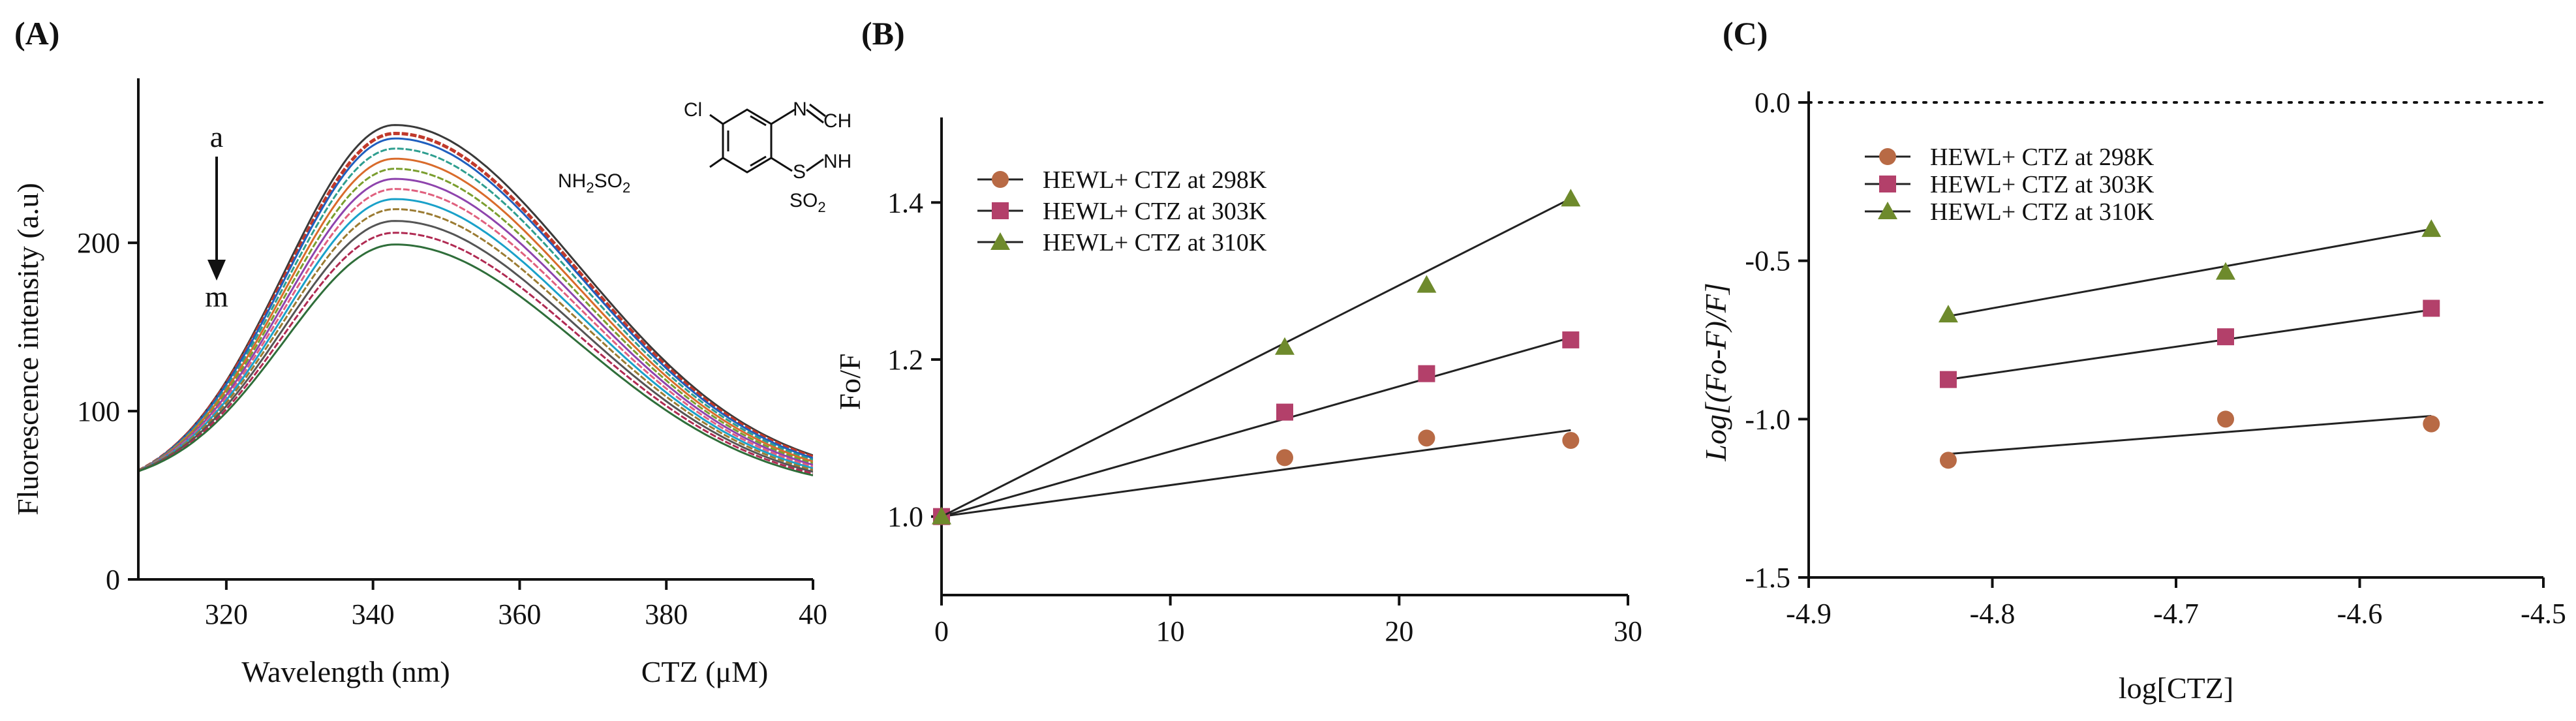  I want to click on panel-a-xlabel: Wavelength (nm), so click(345, 671).